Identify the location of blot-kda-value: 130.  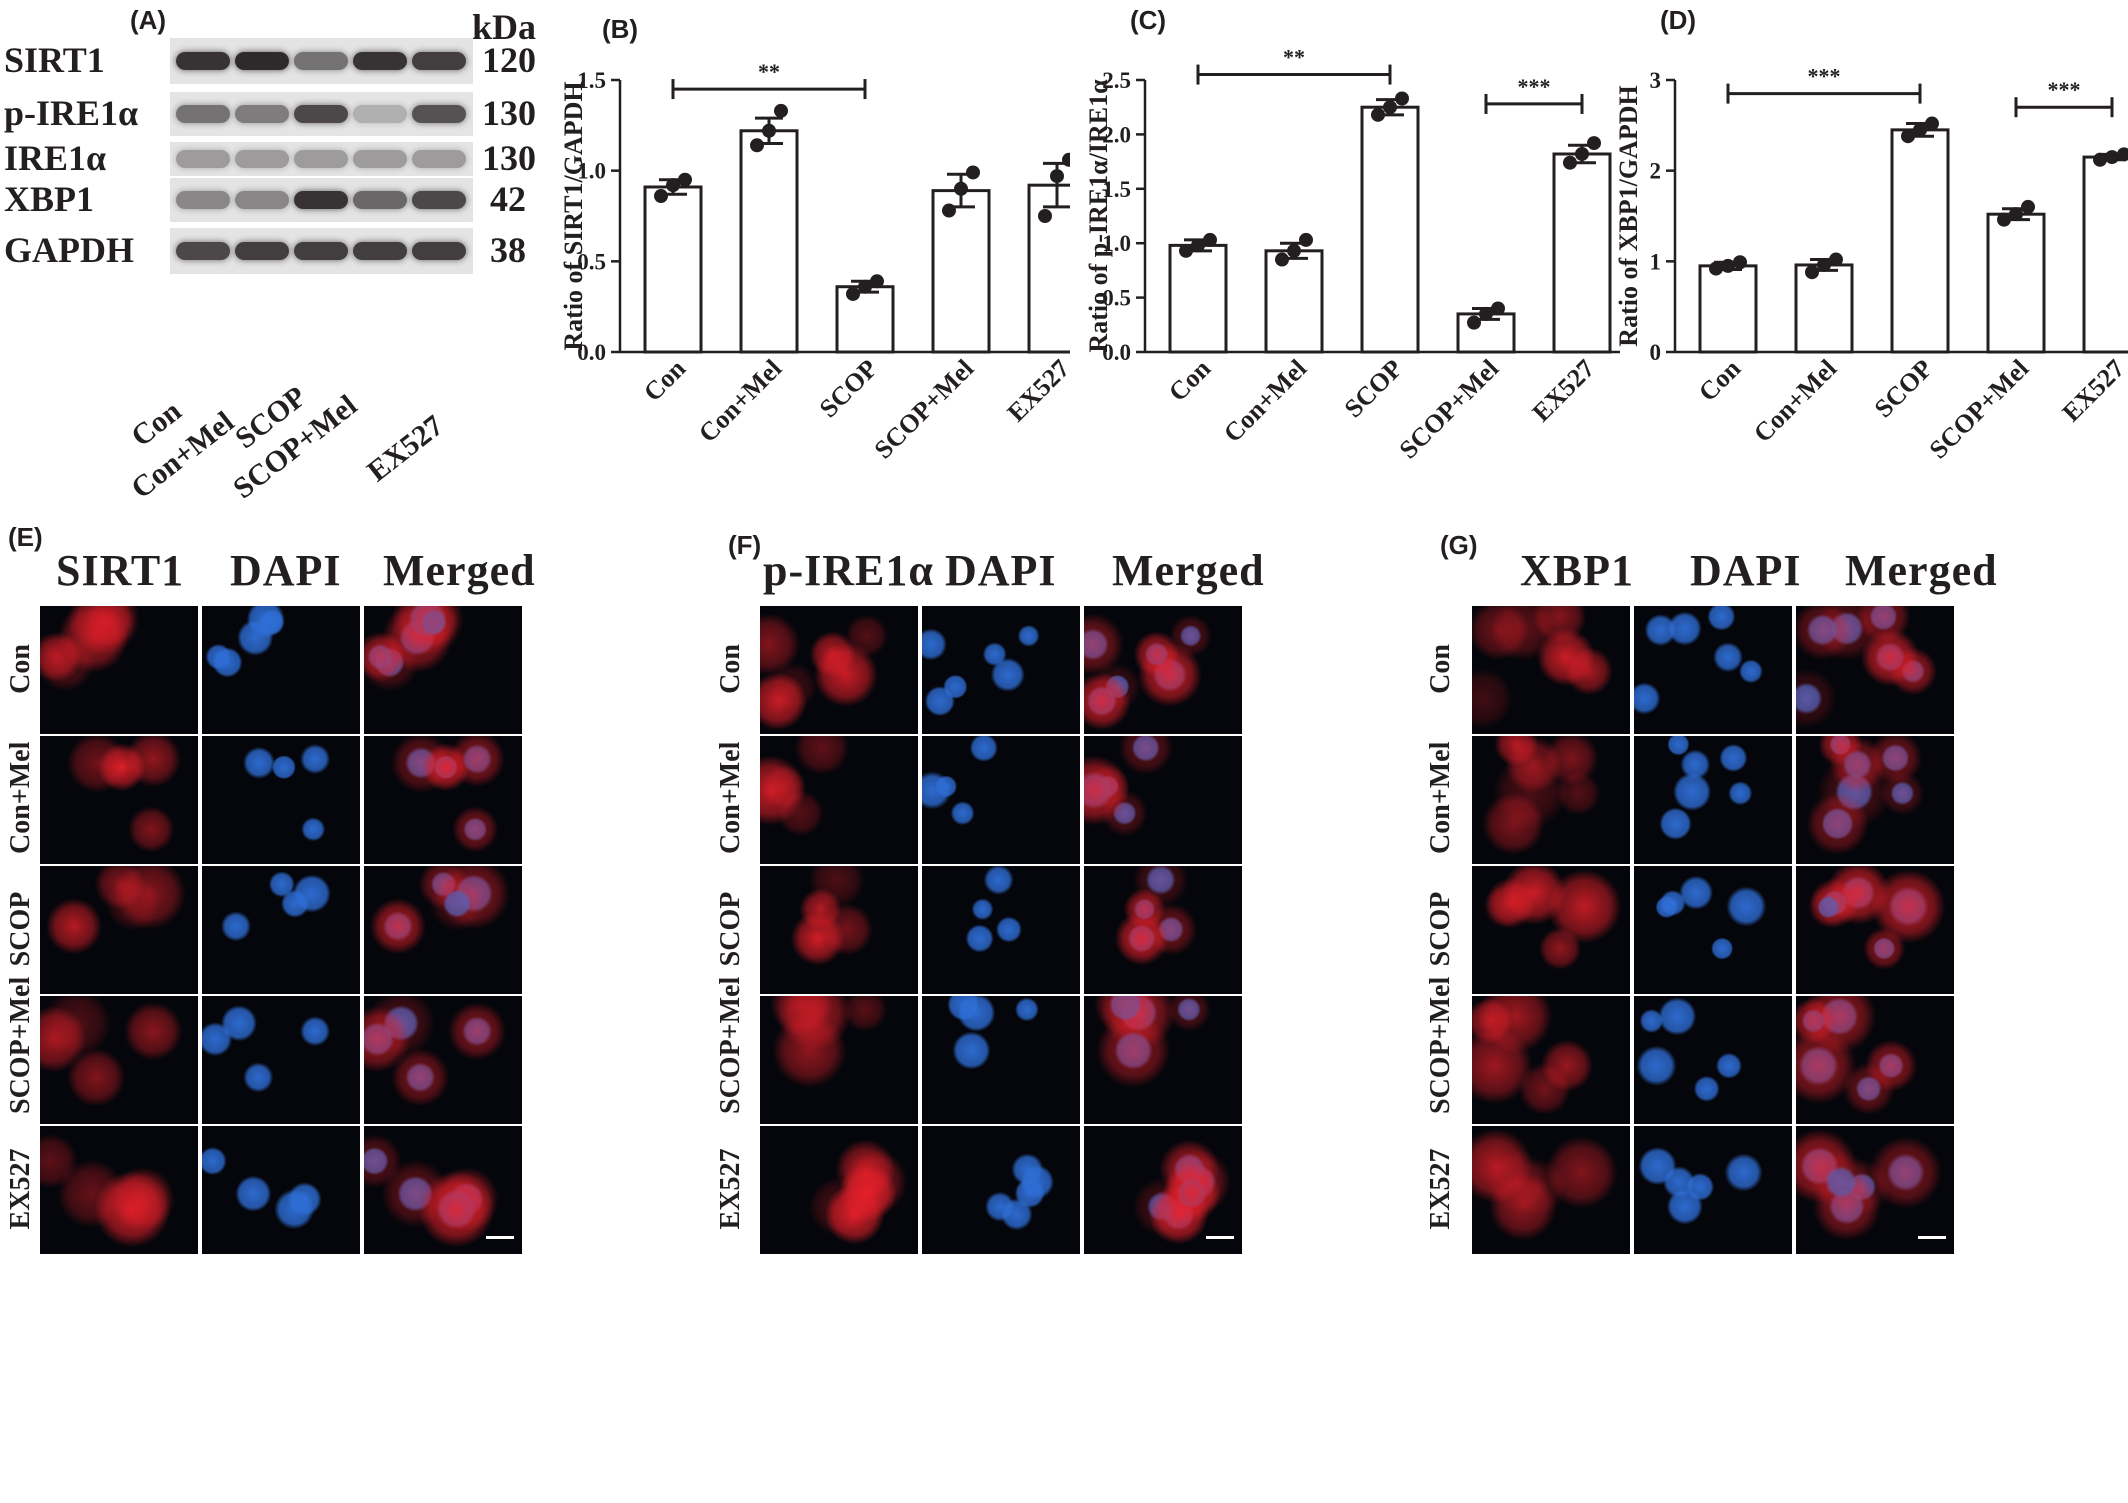
(509, 113).